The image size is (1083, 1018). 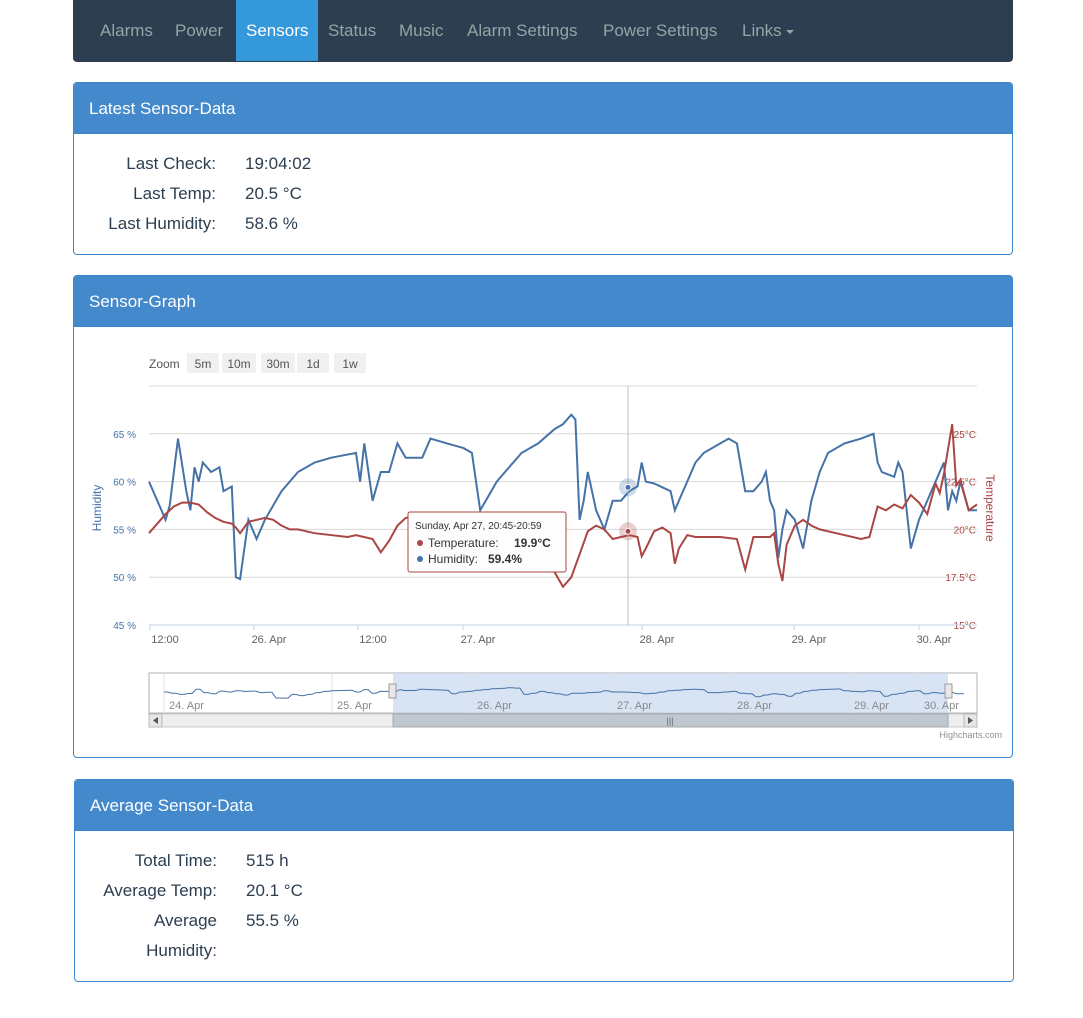 I want to click on zoom-30m-button, so click(x=278, y=363).